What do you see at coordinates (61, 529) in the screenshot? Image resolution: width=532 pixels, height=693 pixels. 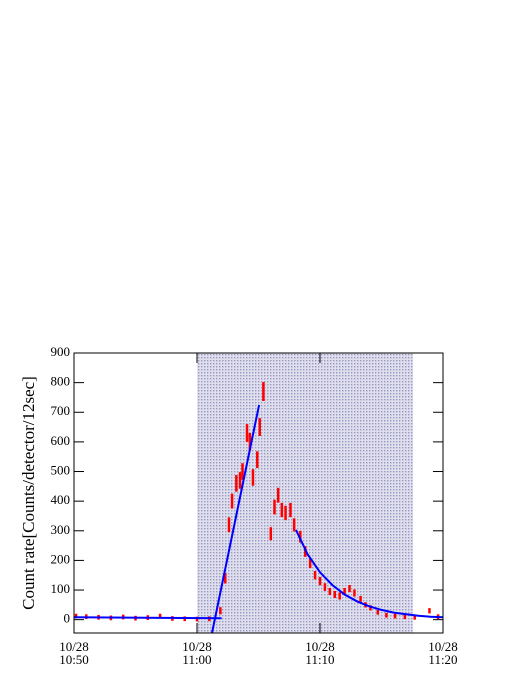 I see `y-tick-label: 300` at bounding box center [61, 529].